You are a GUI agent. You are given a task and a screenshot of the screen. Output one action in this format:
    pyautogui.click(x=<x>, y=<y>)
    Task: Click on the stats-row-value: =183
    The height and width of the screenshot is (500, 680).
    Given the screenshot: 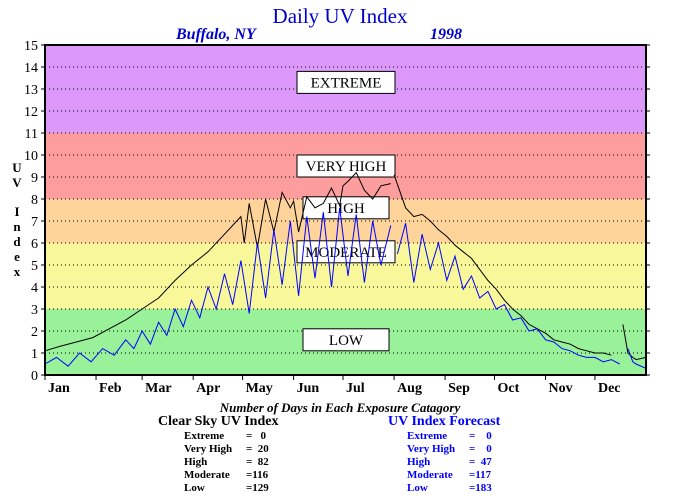 What is the action you would take?
    pyautogui.click(x=480, y=488)
    